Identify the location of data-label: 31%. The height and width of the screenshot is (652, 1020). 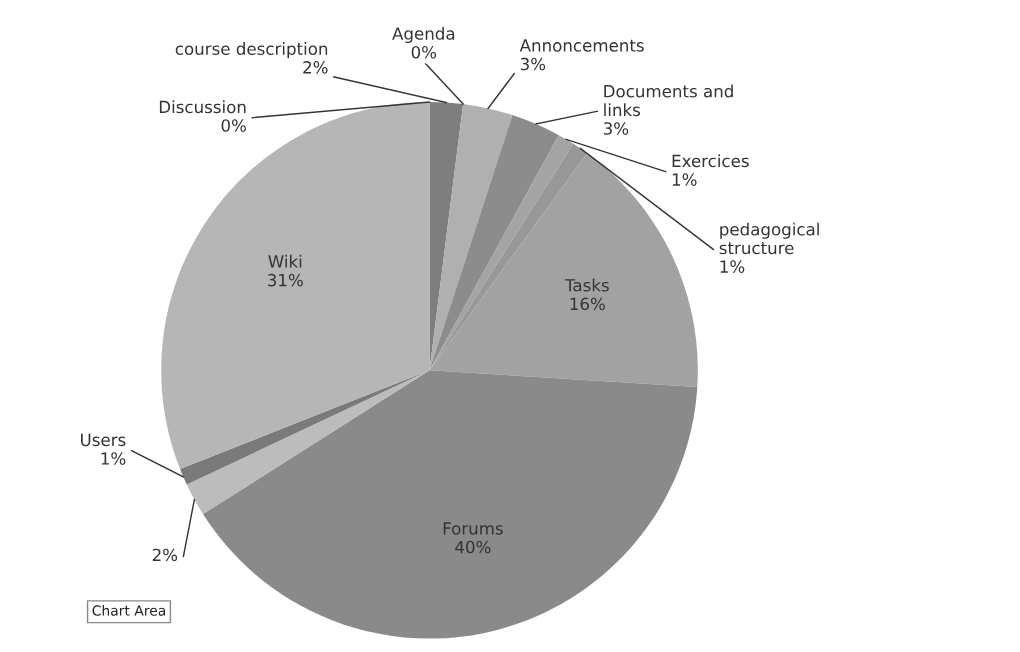
(285, 280).